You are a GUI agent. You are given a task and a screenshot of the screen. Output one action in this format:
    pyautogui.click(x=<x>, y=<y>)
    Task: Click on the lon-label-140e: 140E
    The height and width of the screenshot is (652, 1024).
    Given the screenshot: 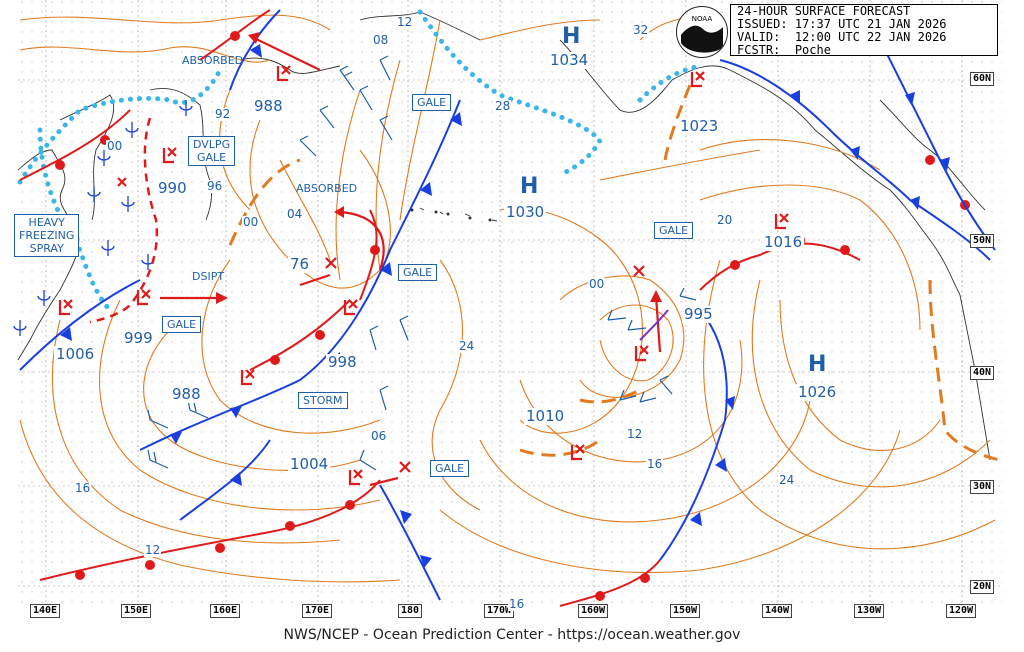 What is the action you would take?
    pyautogui.click(x=45, y=611)
    